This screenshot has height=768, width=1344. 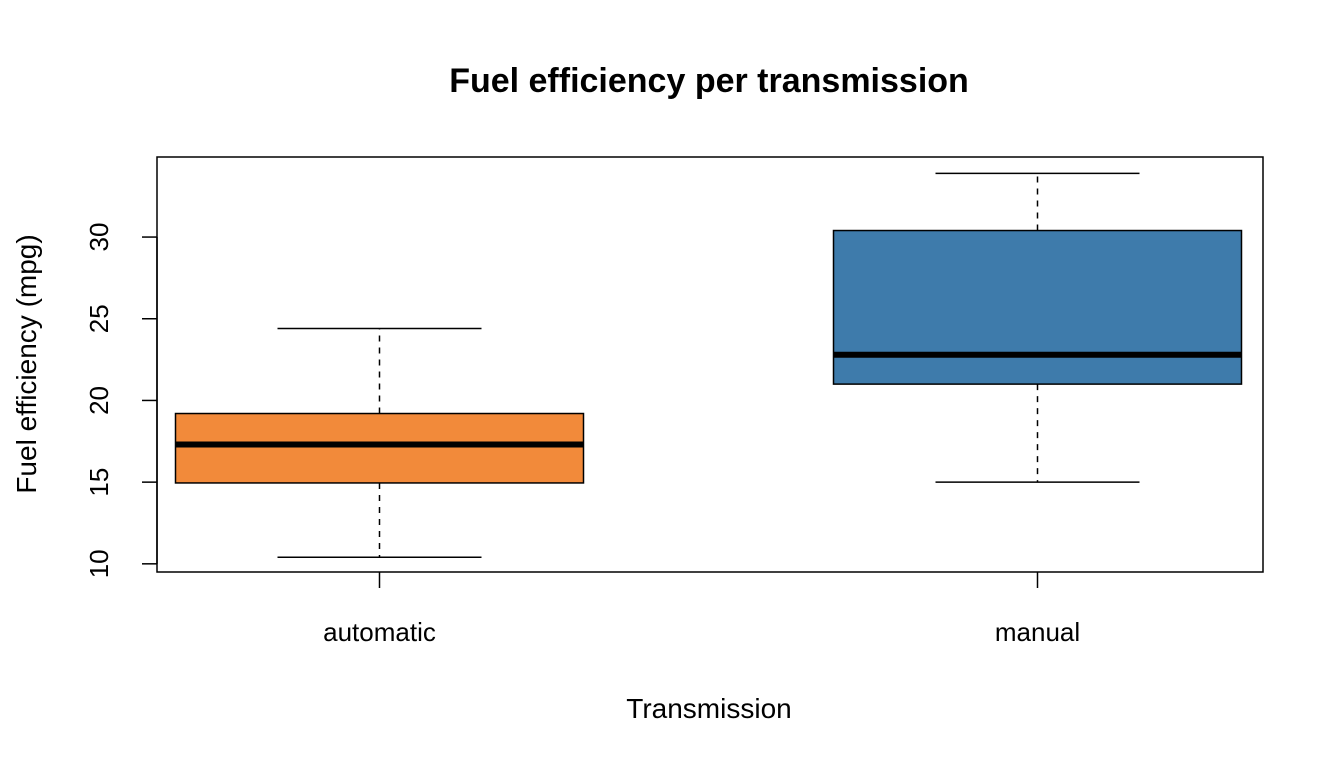 I want to click on box-automatic, so click(x=379, y=443).